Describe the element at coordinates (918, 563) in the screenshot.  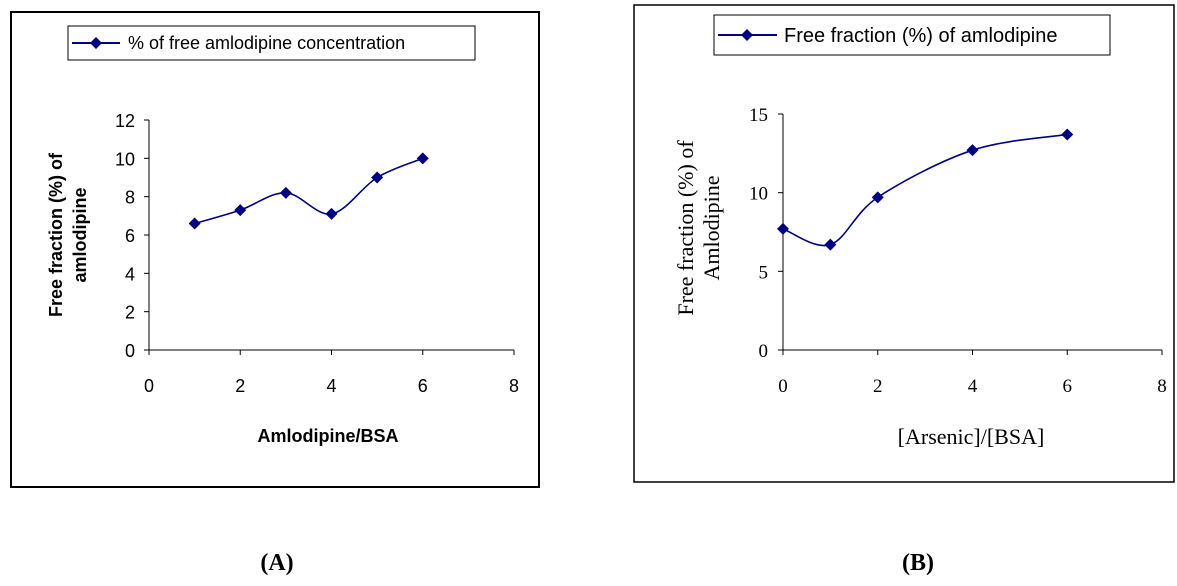
I see `panel-b-caption: (B)` at that location.